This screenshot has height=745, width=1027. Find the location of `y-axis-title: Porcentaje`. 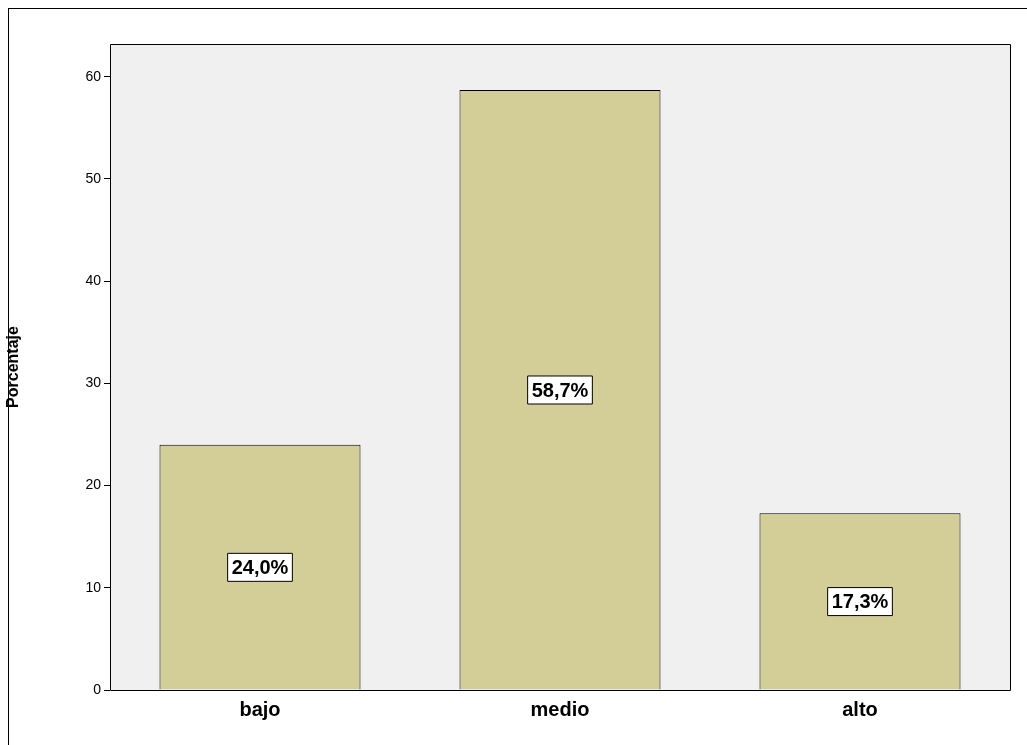

y-axis-title: Porcentaje is located at coordinates (13, 366).